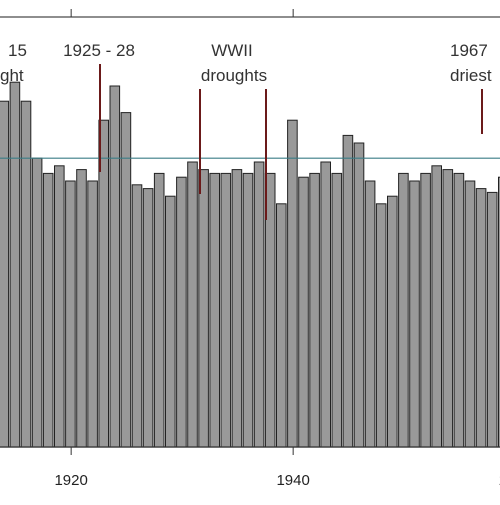 Image resolution: width=500 pixels, height=505 pixels. What do you see at coordinates (381, 325) in the screenshot?
I see `bar-1948` at bounding box center [381, 325].